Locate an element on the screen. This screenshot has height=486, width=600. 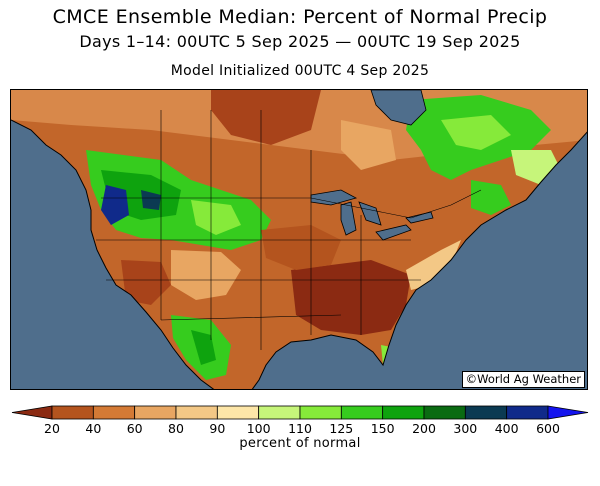
colorbar-tick-label: 110 is located at coordinates (300, 428).